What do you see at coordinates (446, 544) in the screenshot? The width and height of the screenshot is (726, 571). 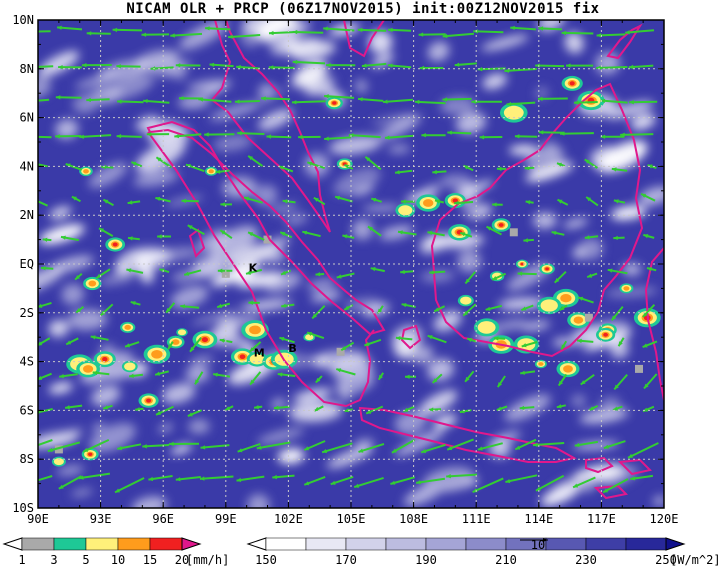 I see `olr-colorbar-swatch` at bounding box center [446, 544].